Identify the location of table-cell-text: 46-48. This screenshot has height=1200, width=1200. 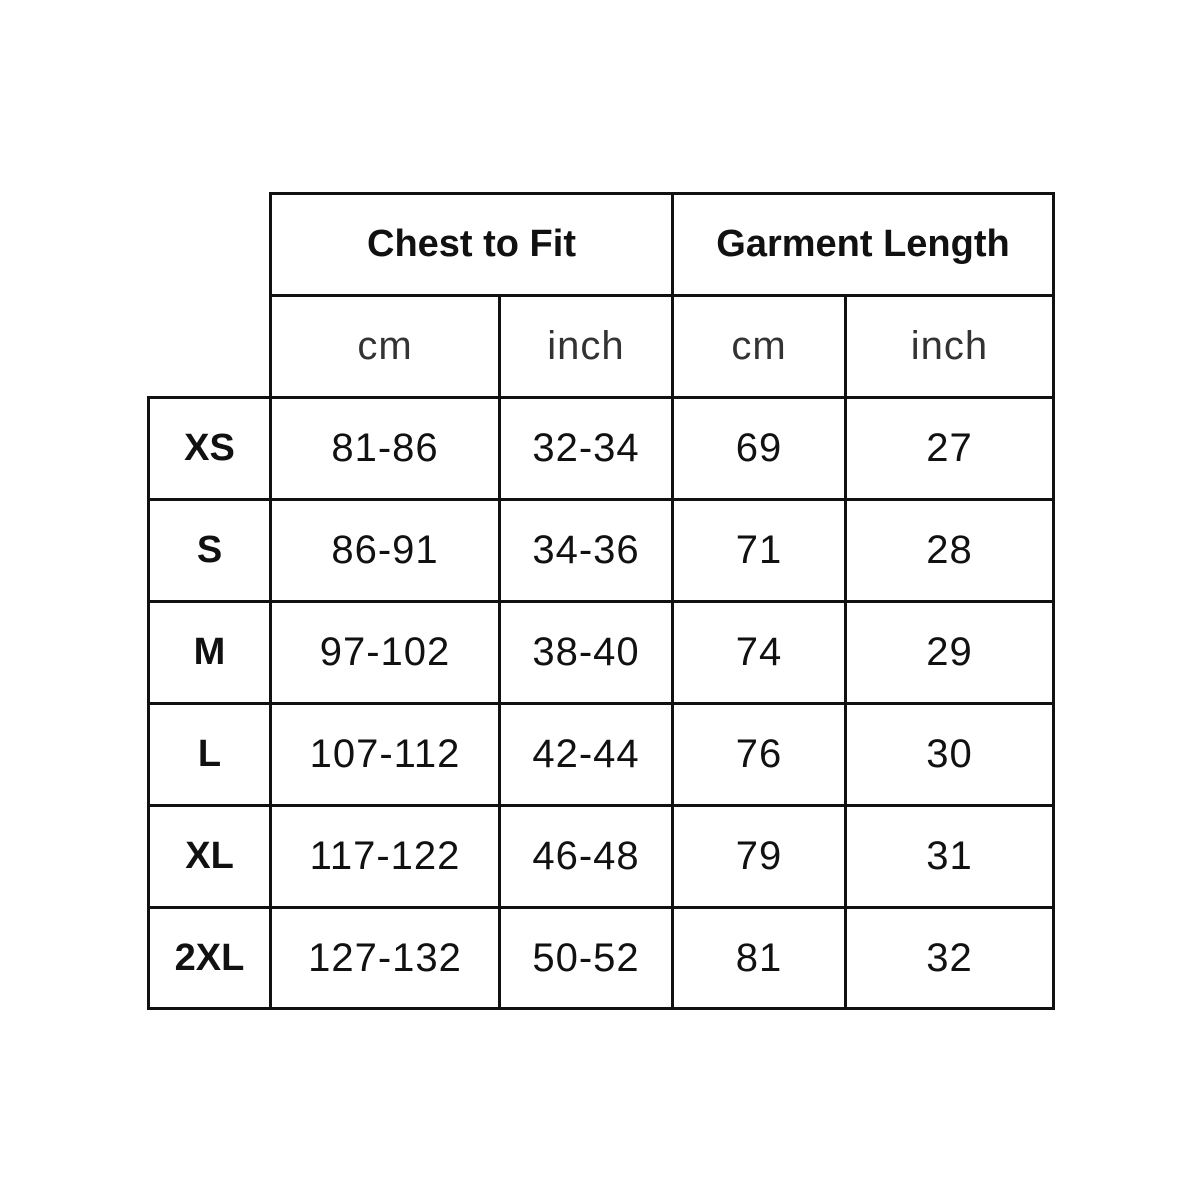
(586, 856).